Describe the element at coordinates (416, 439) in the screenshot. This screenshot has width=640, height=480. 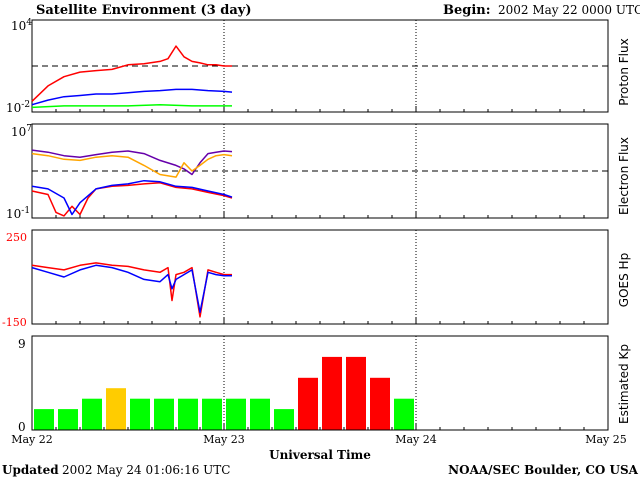
I see `xtick-may24: May 24` at that location.